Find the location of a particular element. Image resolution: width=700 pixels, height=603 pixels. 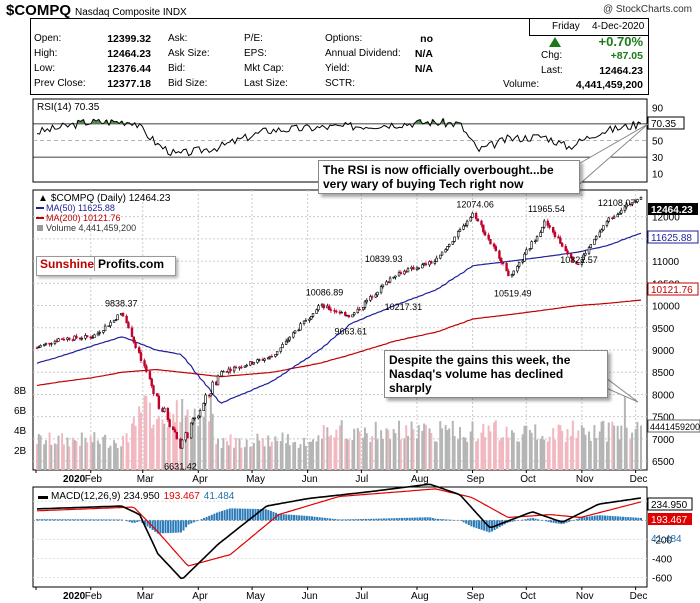

ask-size-label: Ask Size: is located at coordinates (189, 53).